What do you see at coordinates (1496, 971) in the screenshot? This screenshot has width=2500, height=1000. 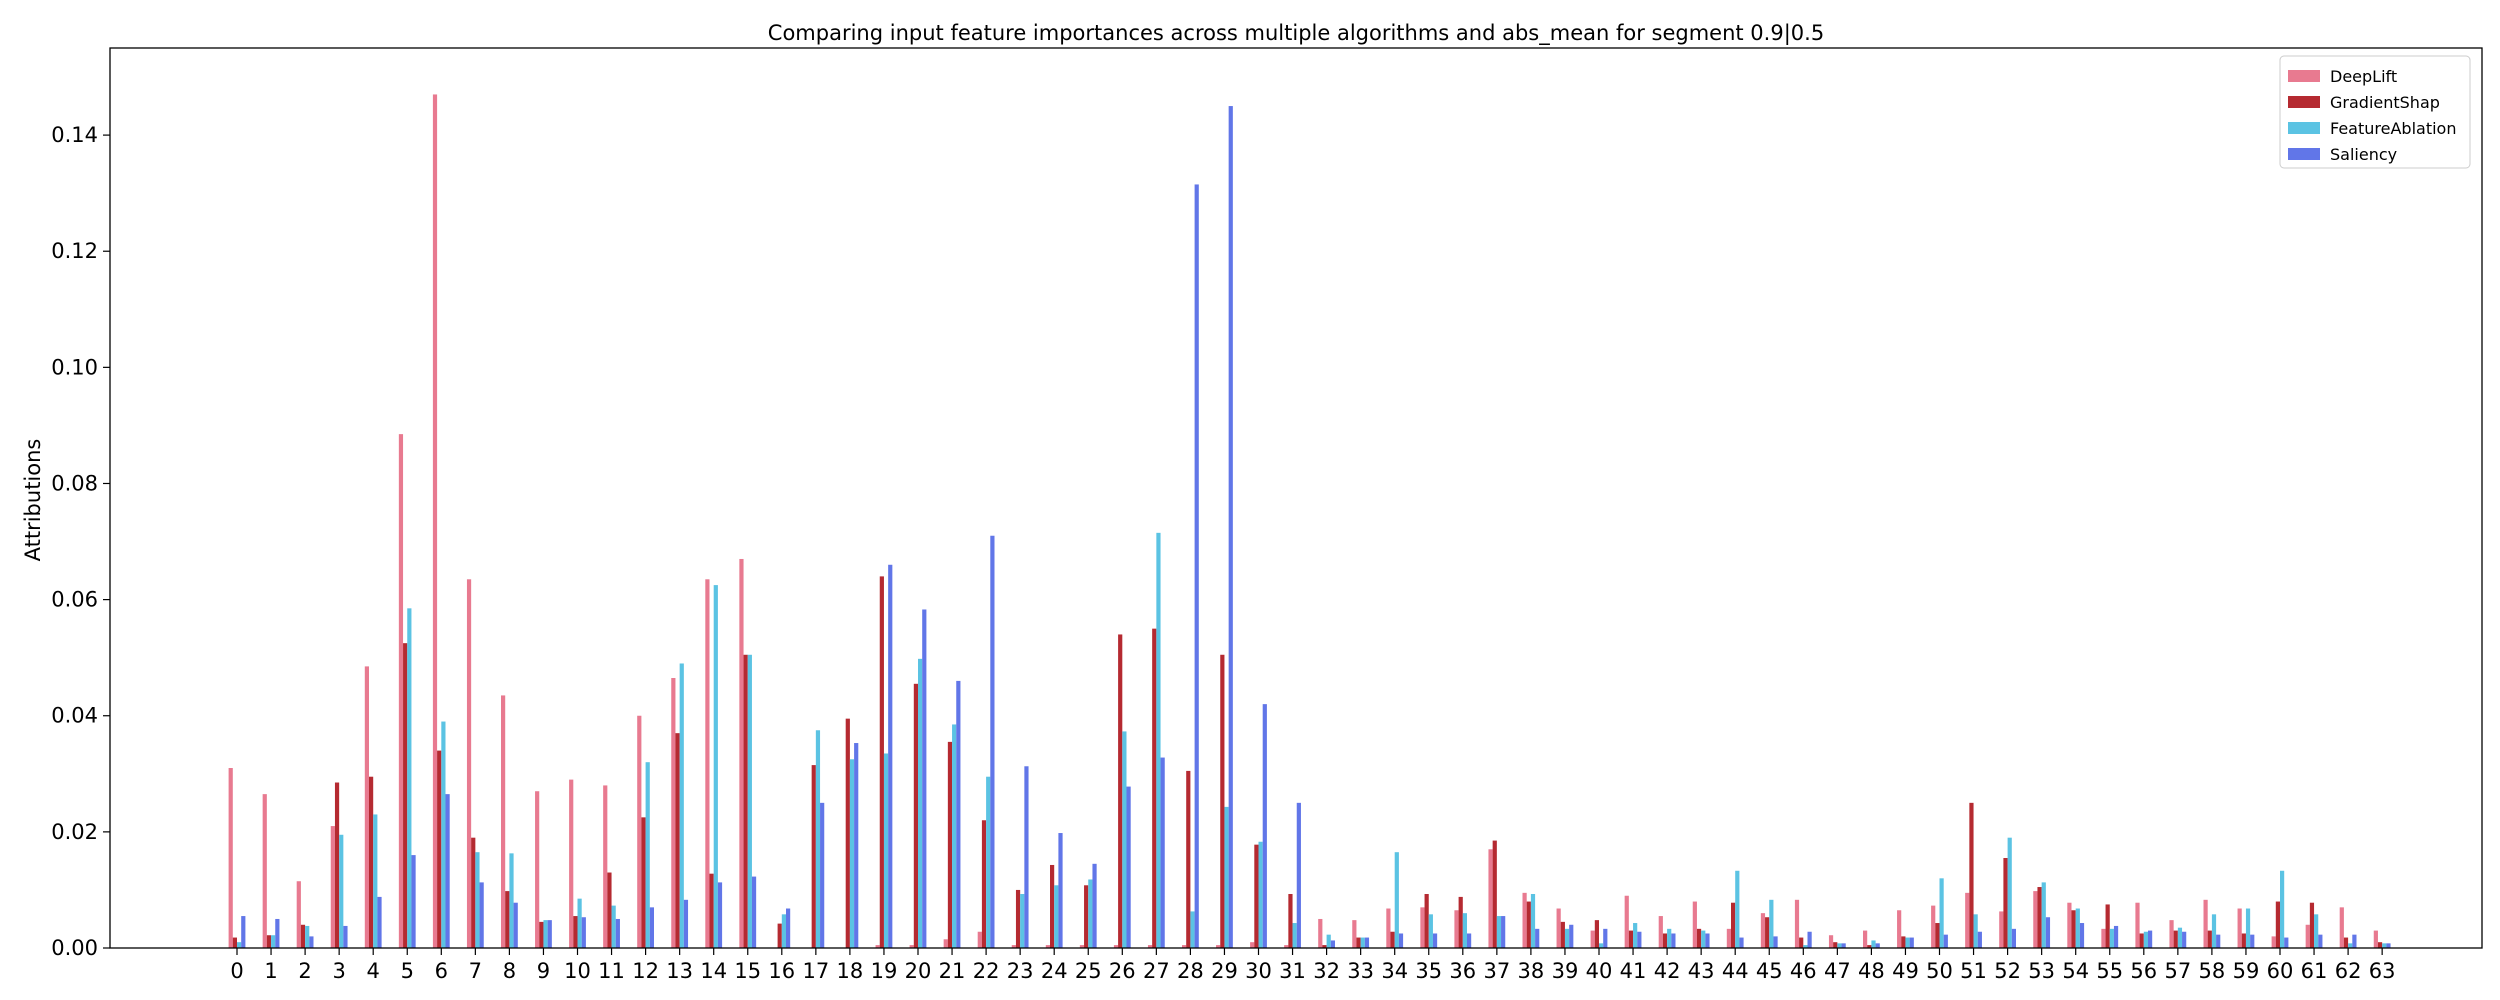 I see `x-tick-label: 37` at bounding box center [1496, 971].